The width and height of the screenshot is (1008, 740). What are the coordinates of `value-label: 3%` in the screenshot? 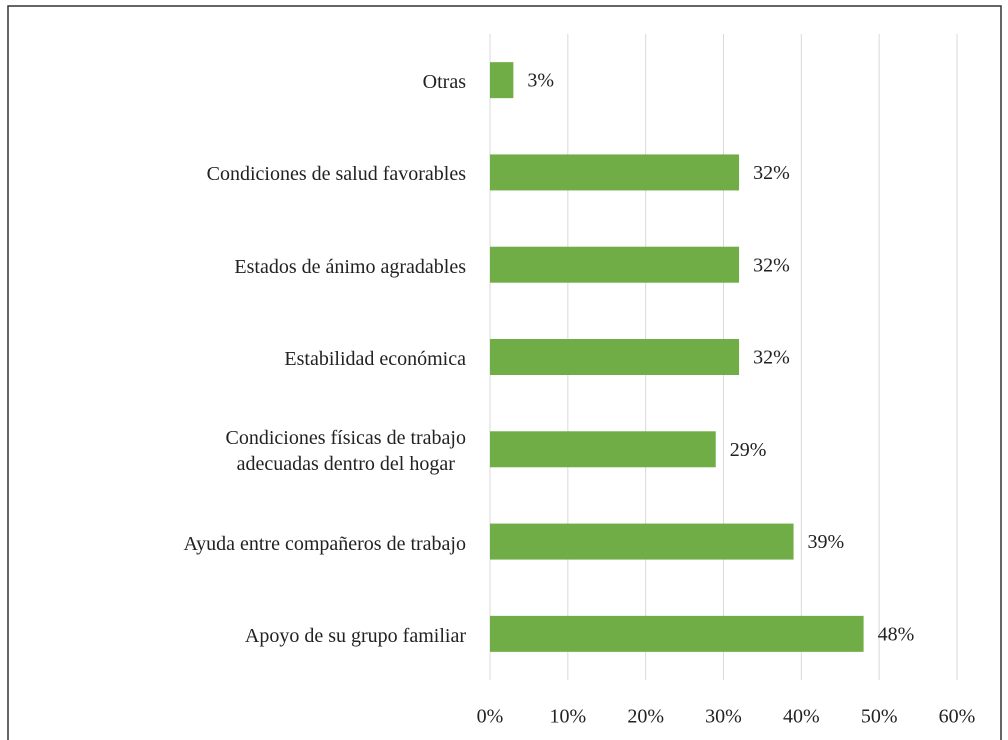 It's located at (540, 81).